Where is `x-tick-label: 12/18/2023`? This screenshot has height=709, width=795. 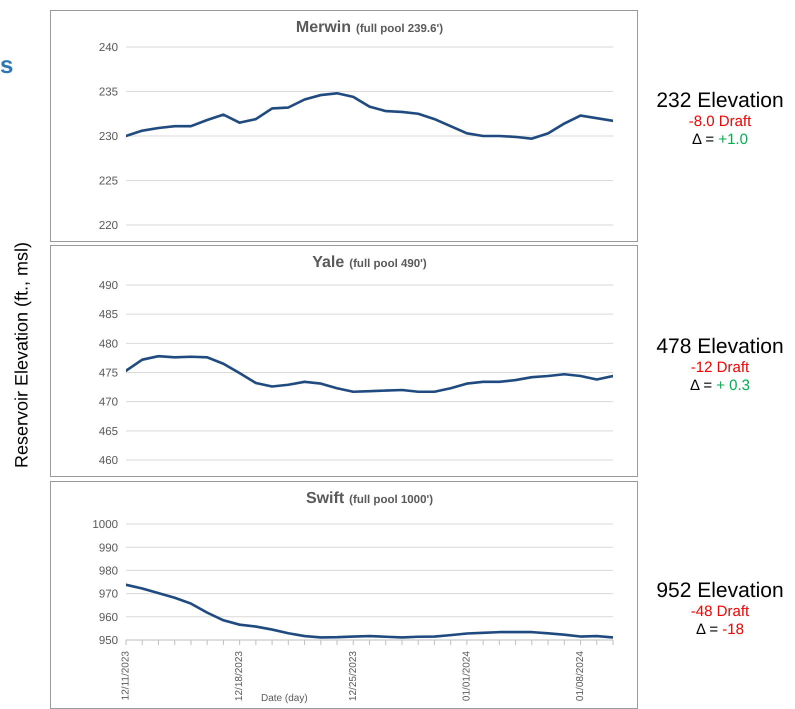
x-tick-label: 12/18/2023 is located at coordinates (240, 676).